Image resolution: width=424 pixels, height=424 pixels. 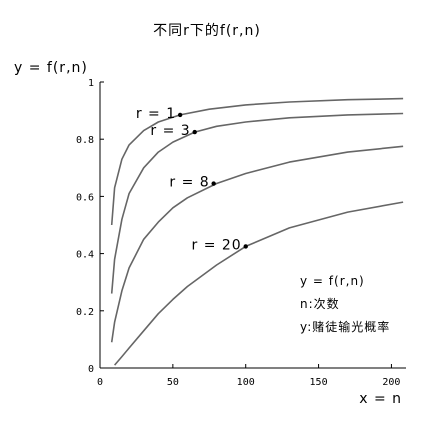 I want to click on x-tick-label: 0, so click(x=100, y=382).